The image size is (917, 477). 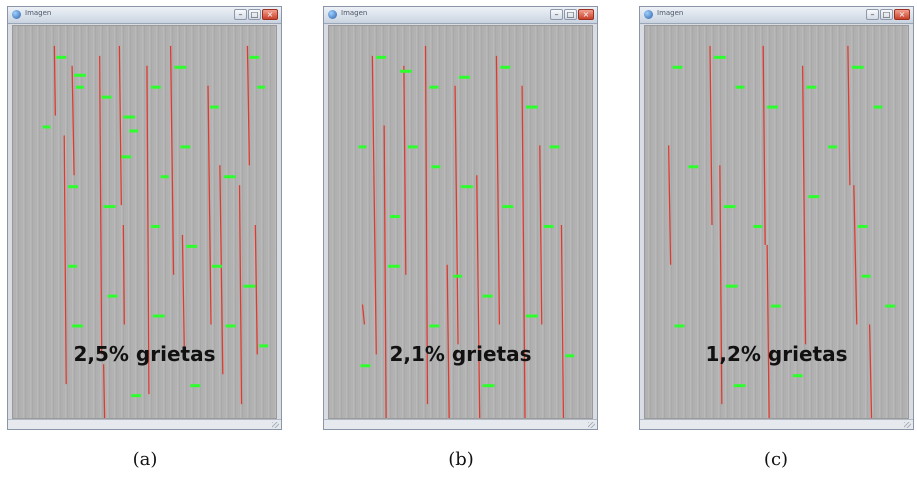 What do you see at coordinates (144, 354) in the screenshot?
I see `crack-percentage-label: 2,5% grietas` at bounding box center [144, 354].